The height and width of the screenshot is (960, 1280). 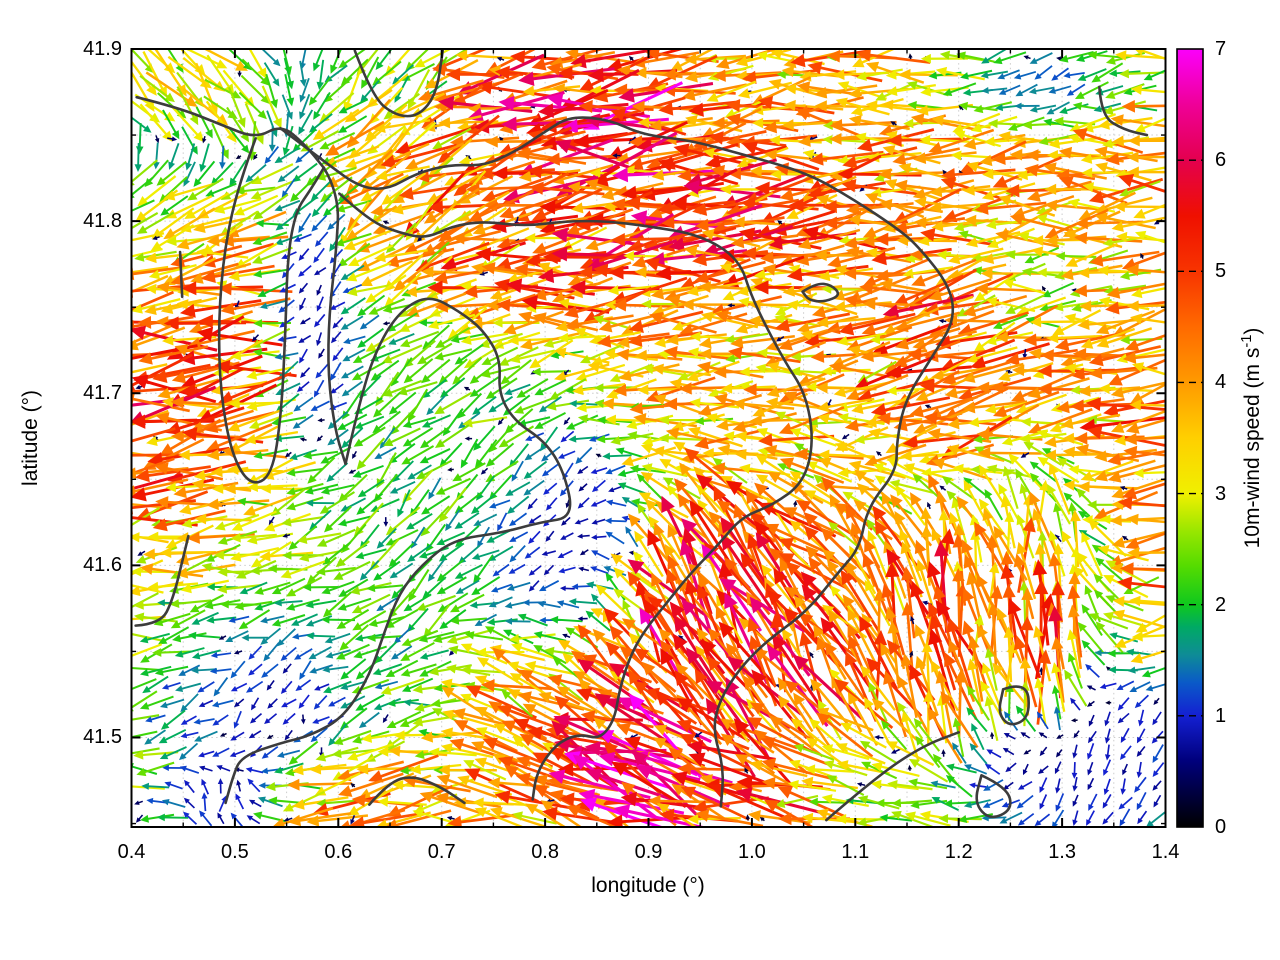 What do you see at coordinates (234, 852) in the screenshot?
I see `x-tick-label: 0.5` at bounding box center [234, 852].